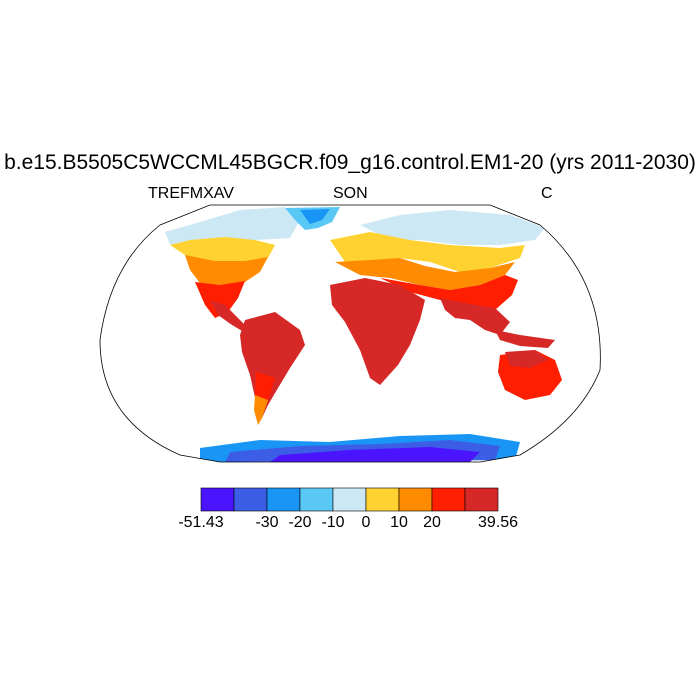 The width and height of the screenshot is (700, 700). Describe the element at coordinates (475, 316) in the screenshot. I see `south-asia` at that location.